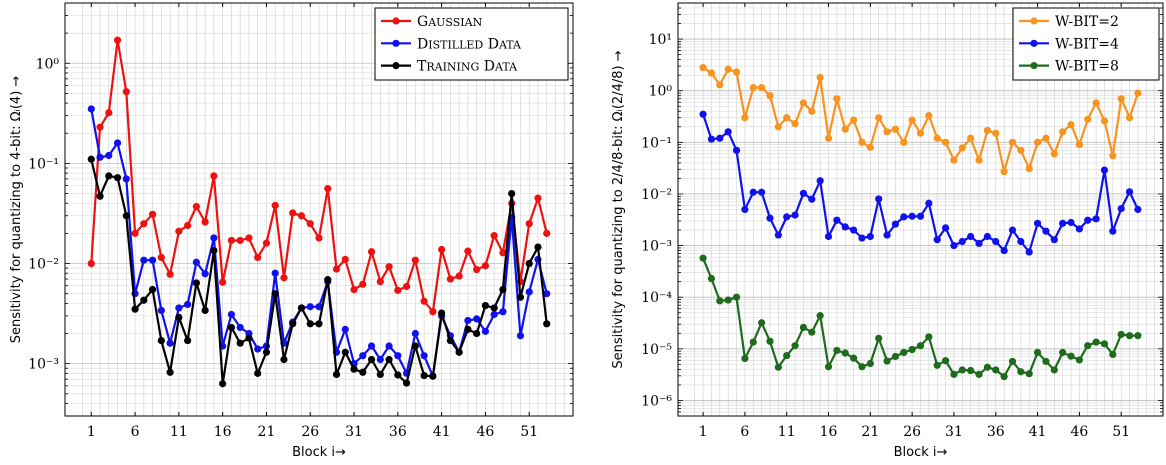 The height and width of the screenshot is (465, 1166). What do you see at coordinates (452, 67) in the screenshot?
I see `legend-label-rest: RAINING` at bounding box center [452, 67].